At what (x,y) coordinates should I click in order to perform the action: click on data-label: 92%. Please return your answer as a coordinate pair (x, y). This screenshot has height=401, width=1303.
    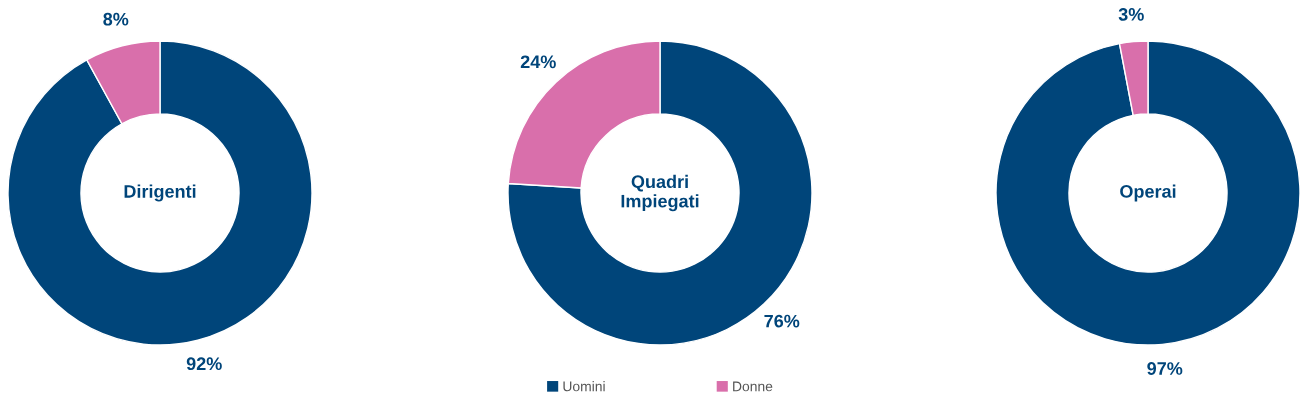
    Looking at the image, I should click on (204, 364).